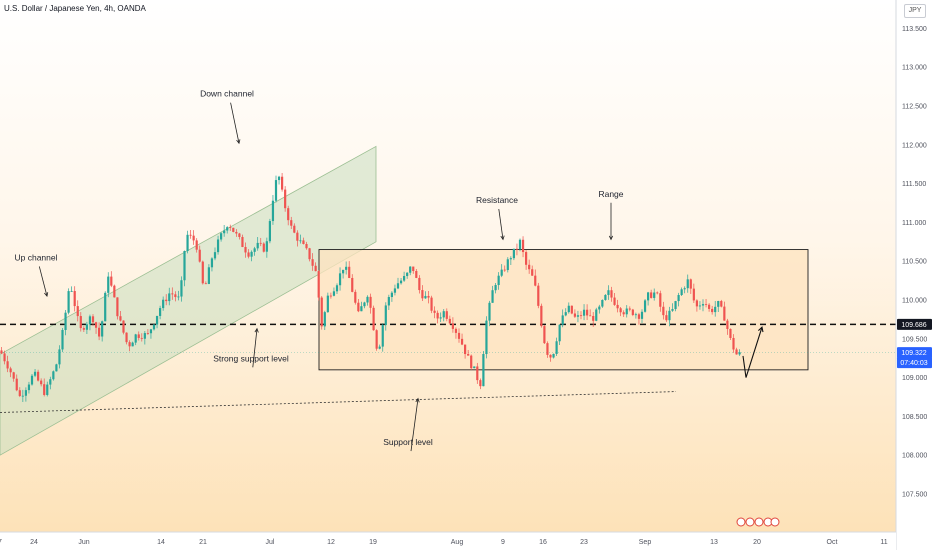 This screenshot has width=932, height=550. I want to click on x-tick-label: 13, so click(714, 542).